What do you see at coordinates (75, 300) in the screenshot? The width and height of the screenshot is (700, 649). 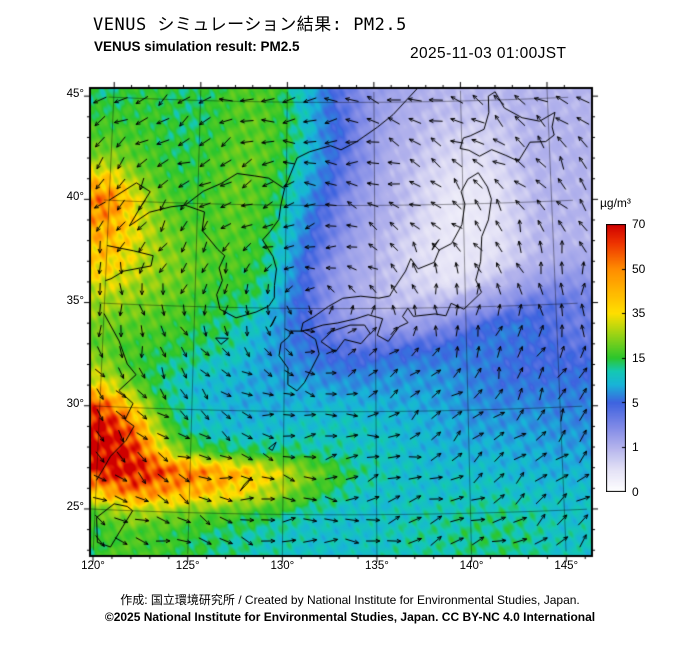 I see `lat-tick-label: 35°` at bounding box center [75, 300].